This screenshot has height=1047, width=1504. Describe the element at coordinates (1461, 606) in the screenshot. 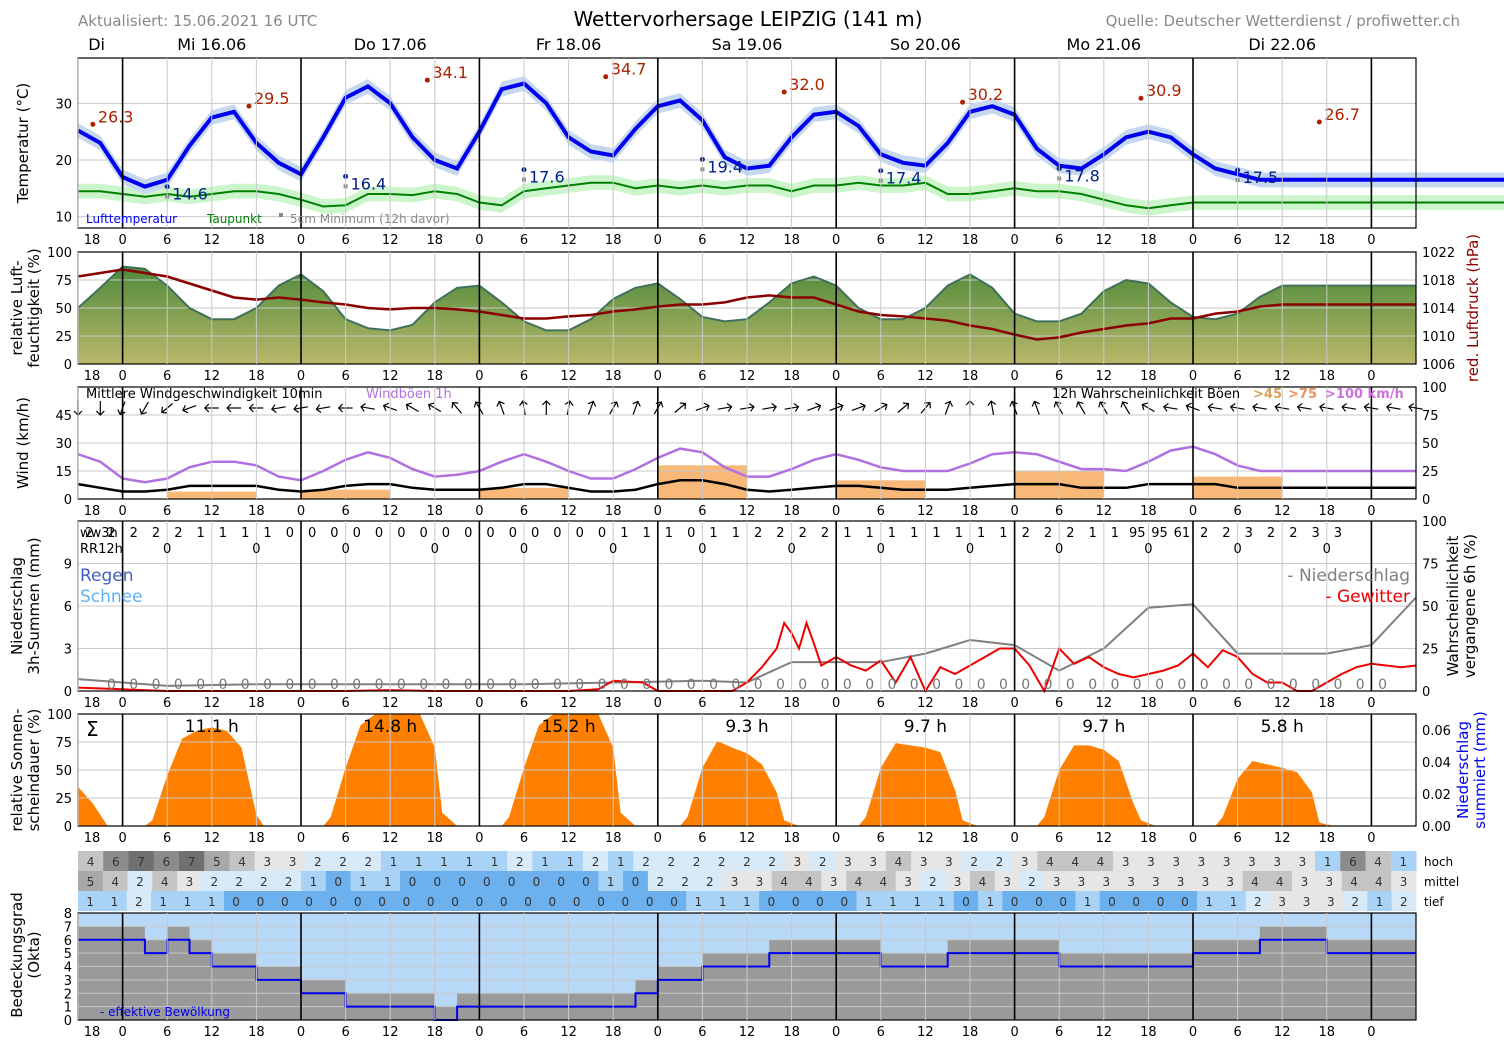

I see `axis-label: Wahrscheinlichkeitvergangene 6h (%)` at that location.